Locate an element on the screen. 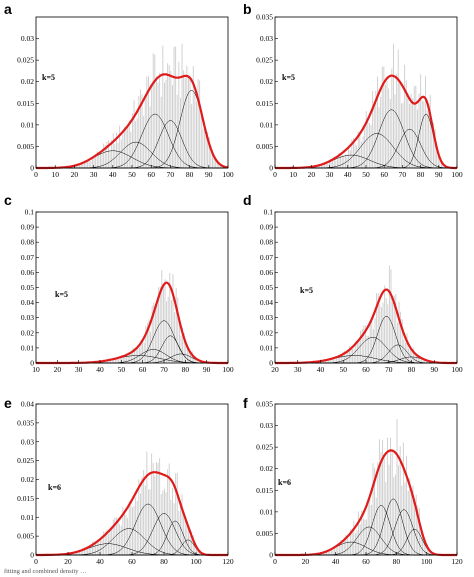 Image resolution: width=474 pixels, height=577 pixels. y-tick-label: 0.01 is located at coordinates (27, 347).